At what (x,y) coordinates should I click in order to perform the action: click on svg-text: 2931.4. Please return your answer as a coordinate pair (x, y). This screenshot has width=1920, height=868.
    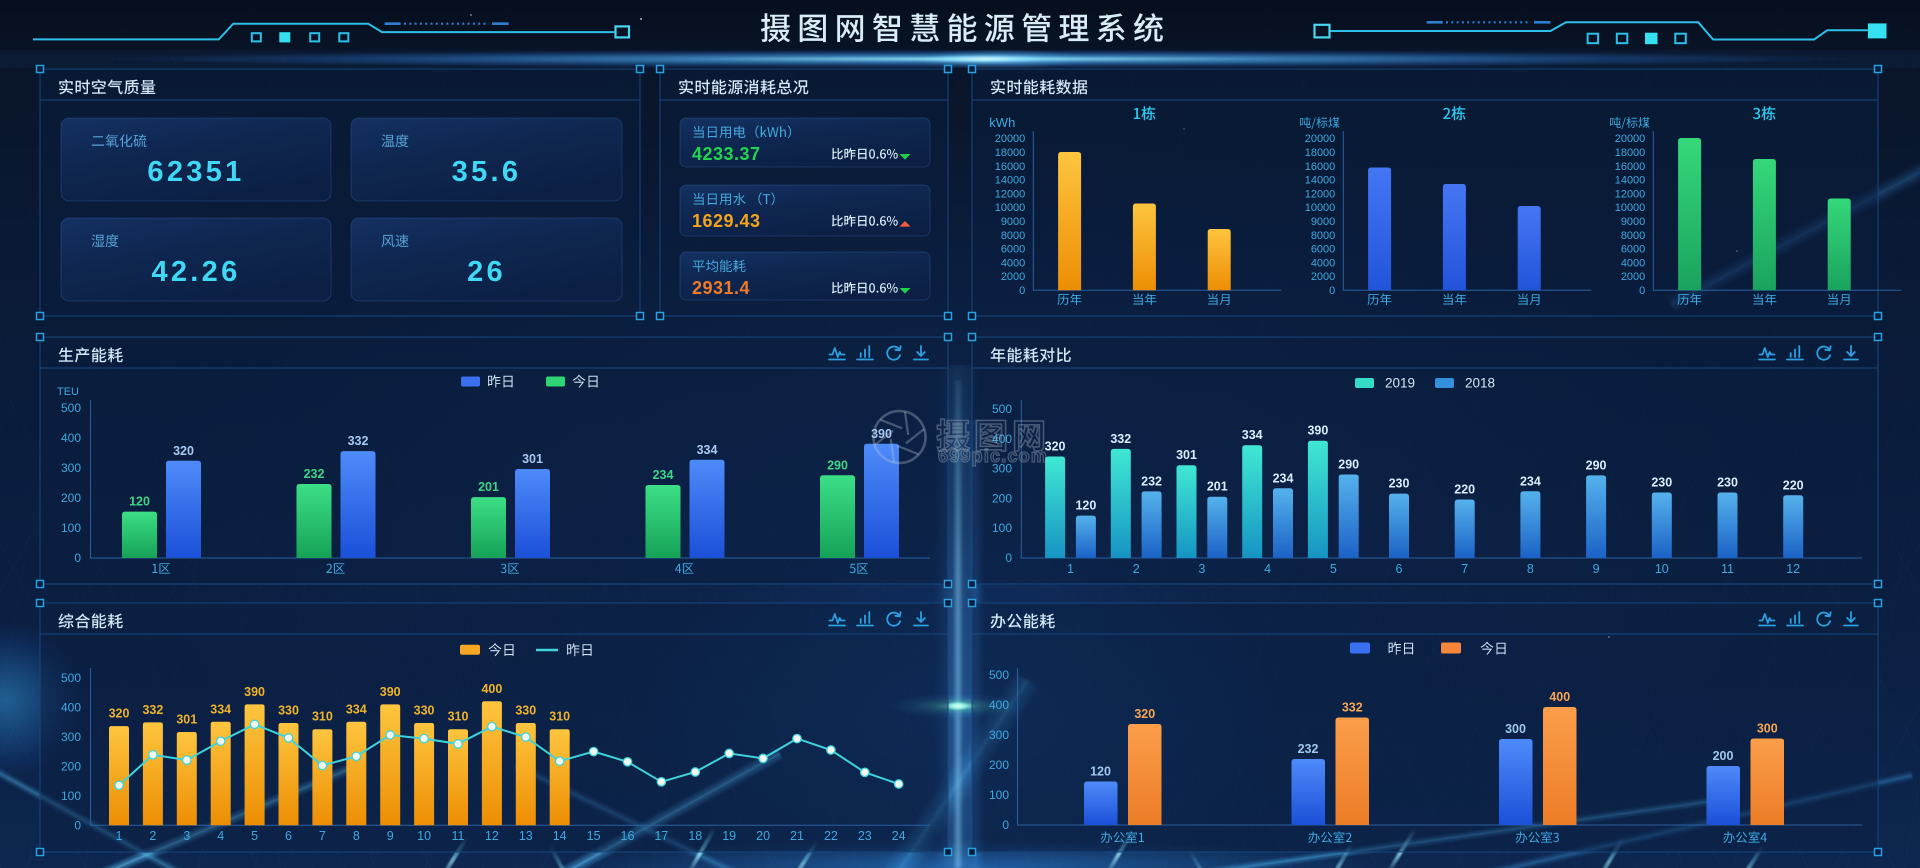
    Looking at the image, I should click on (721, 288).